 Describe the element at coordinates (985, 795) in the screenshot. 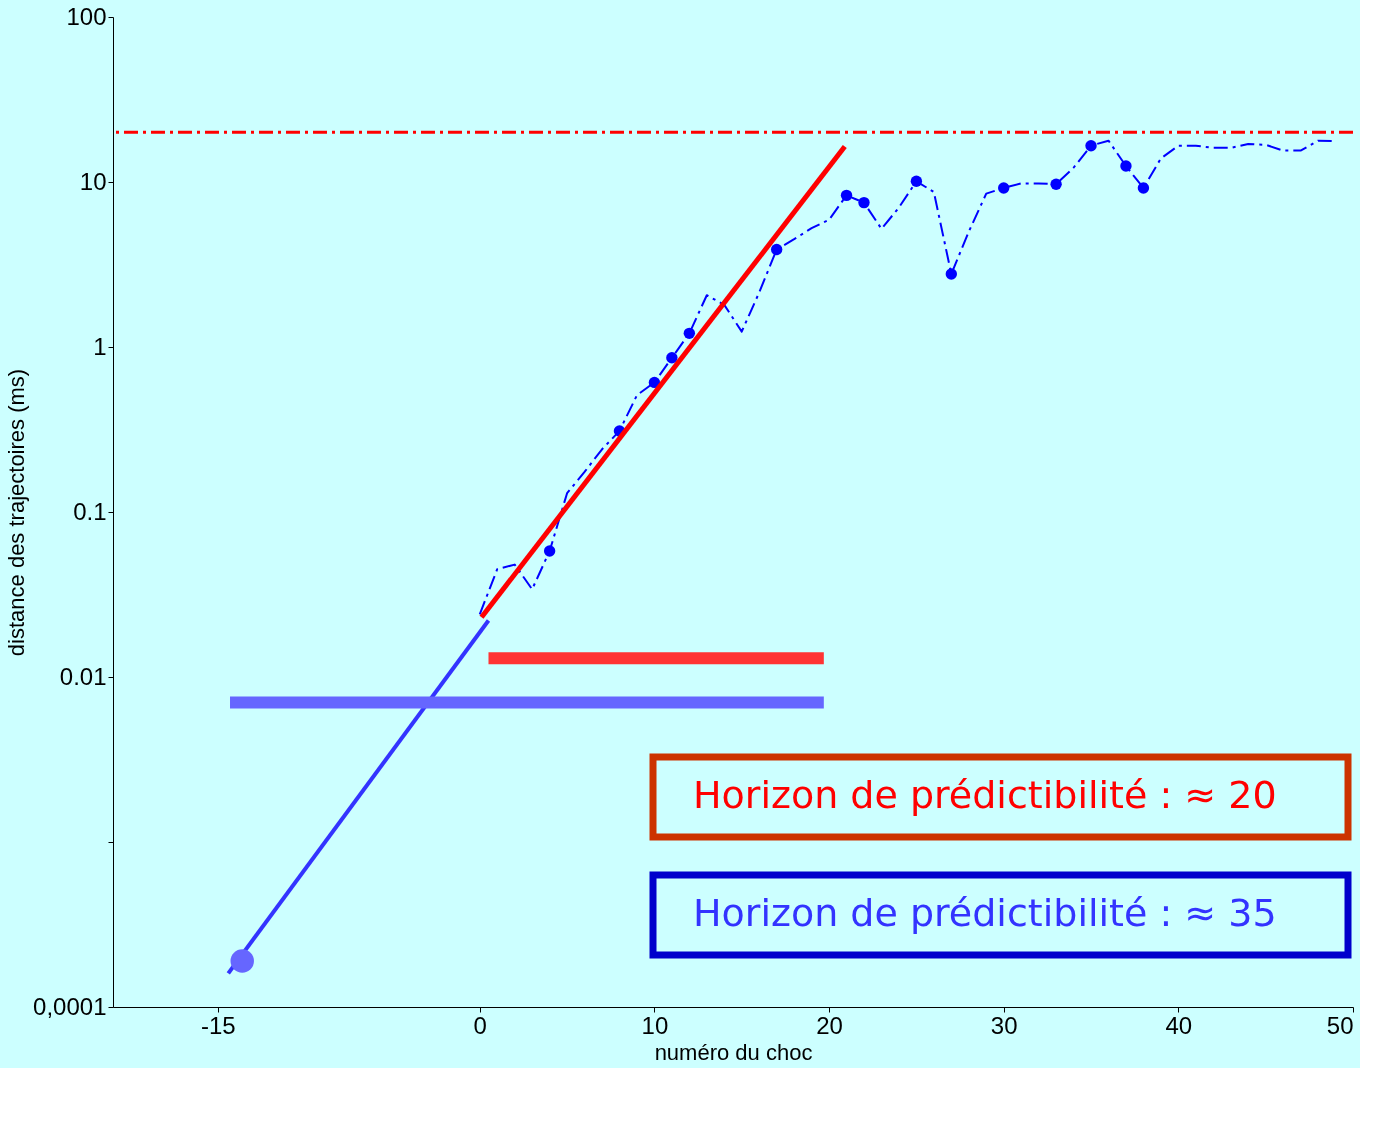

I see `annotation: Horizon de prédictibilité : ≈ 20` at that location.